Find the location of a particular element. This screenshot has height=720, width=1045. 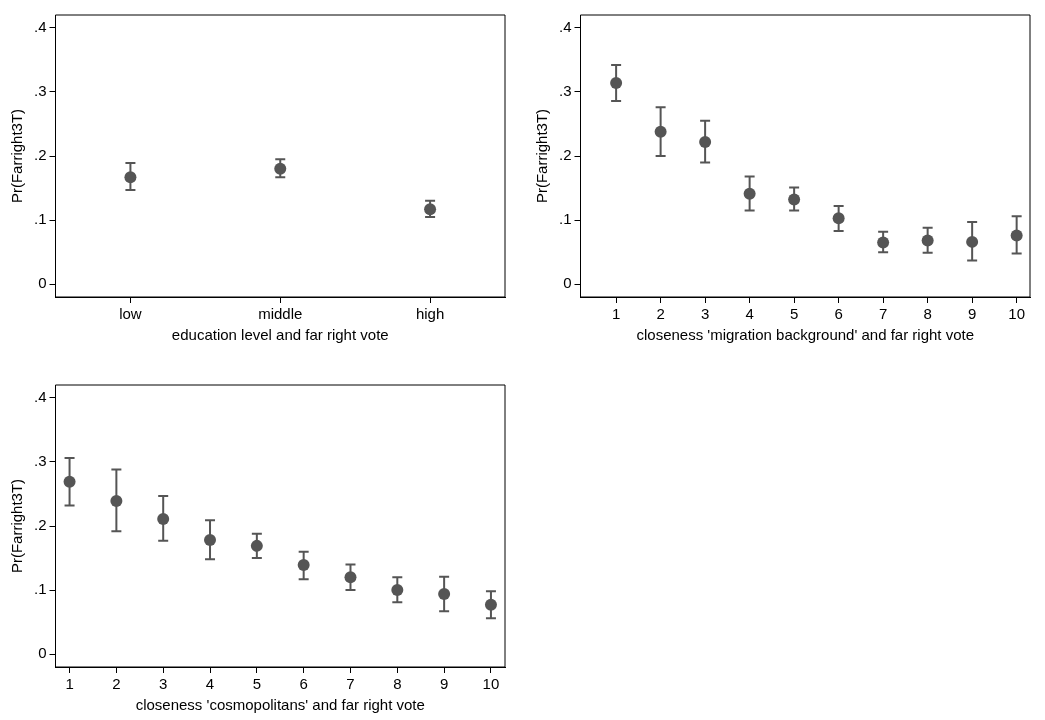

x-axis-title: closeness 'cosmopolitans' and far right vote is located at coordinates (280, 705).